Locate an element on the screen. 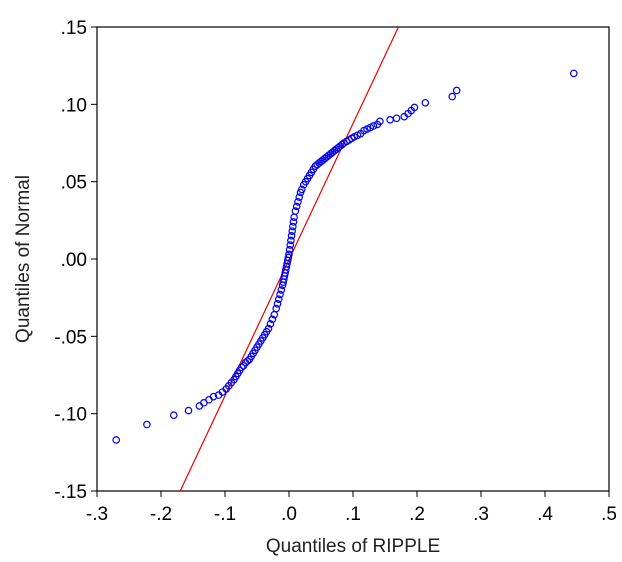 The width and height of the screenshot is (622, 562). x-tick-label: .1 is located at coordinates (353, 514).